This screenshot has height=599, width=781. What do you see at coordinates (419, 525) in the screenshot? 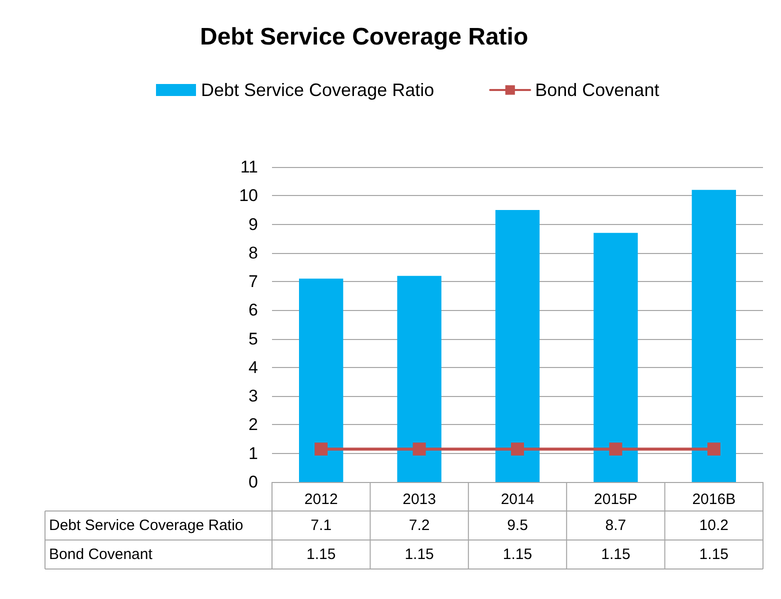
I see `data-label: 7.2` at bounding box center [419, 525].